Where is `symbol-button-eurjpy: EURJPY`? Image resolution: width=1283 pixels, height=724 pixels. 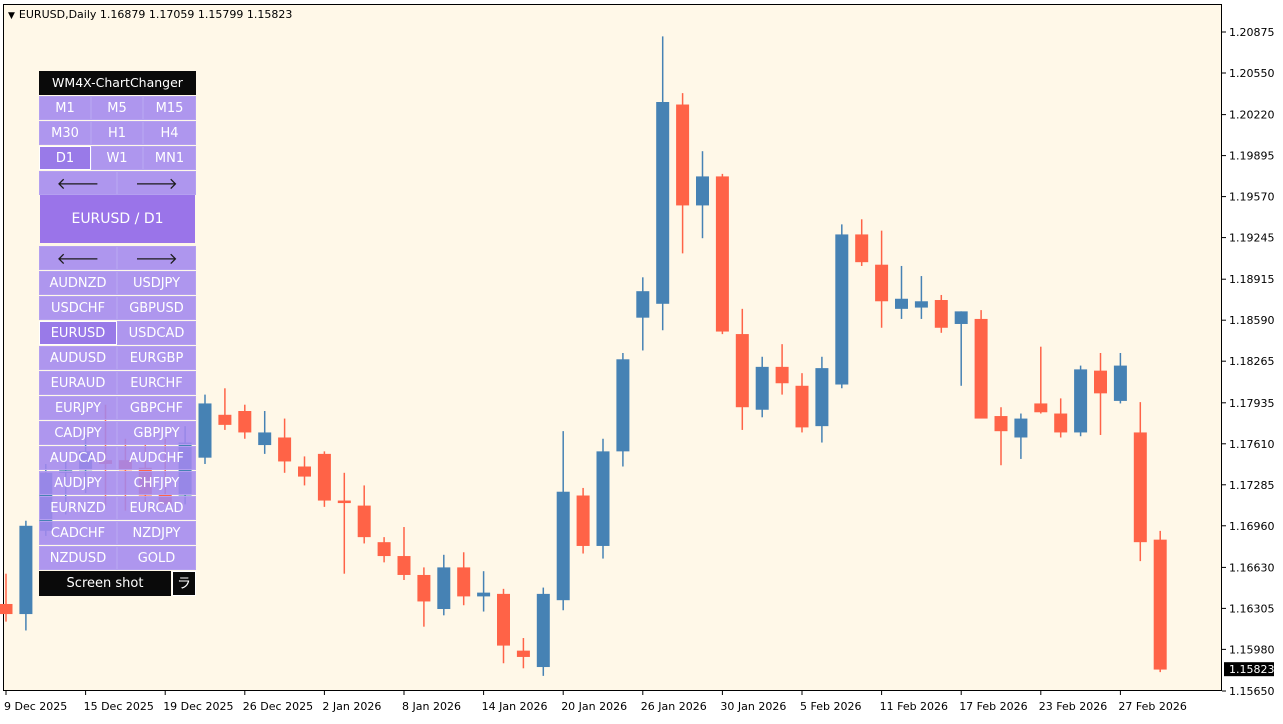 symbol-button-eurjpy: EURJPY is located at coordinates (78, 408).